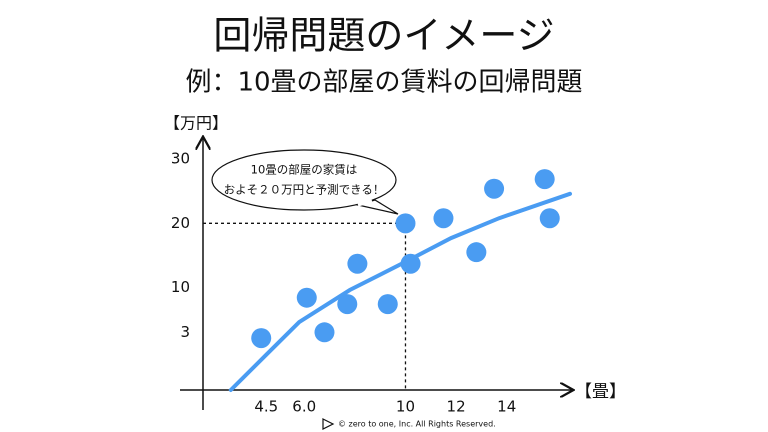 The width and height of the screenshot is (768, 432). What do you see at coordinates (417, 424) in the screenshot?
I see `footer: © zero to one, Inc. All Rights Reserved.` at bounding box center [417, 424].